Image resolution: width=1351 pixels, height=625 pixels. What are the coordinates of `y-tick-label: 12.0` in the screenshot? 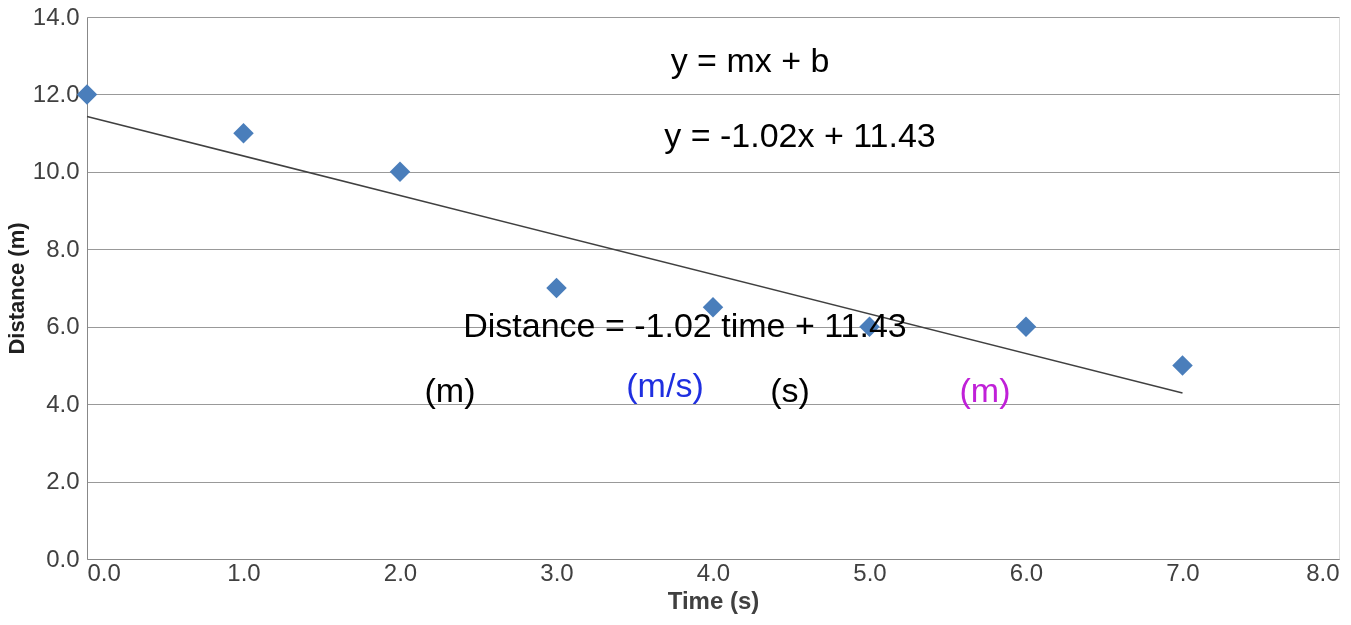 It's located at (56, 93).